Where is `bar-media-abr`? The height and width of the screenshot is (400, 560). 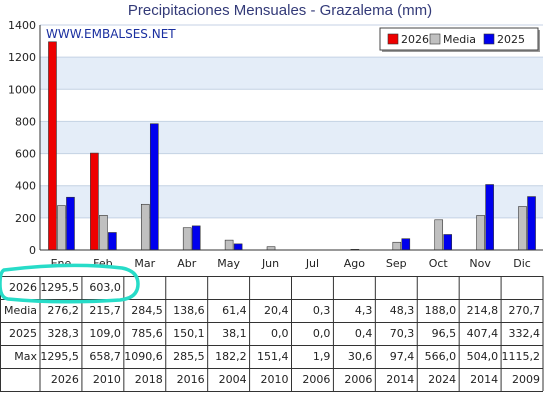
bar-media-abr is located at coordinates (187, 239).